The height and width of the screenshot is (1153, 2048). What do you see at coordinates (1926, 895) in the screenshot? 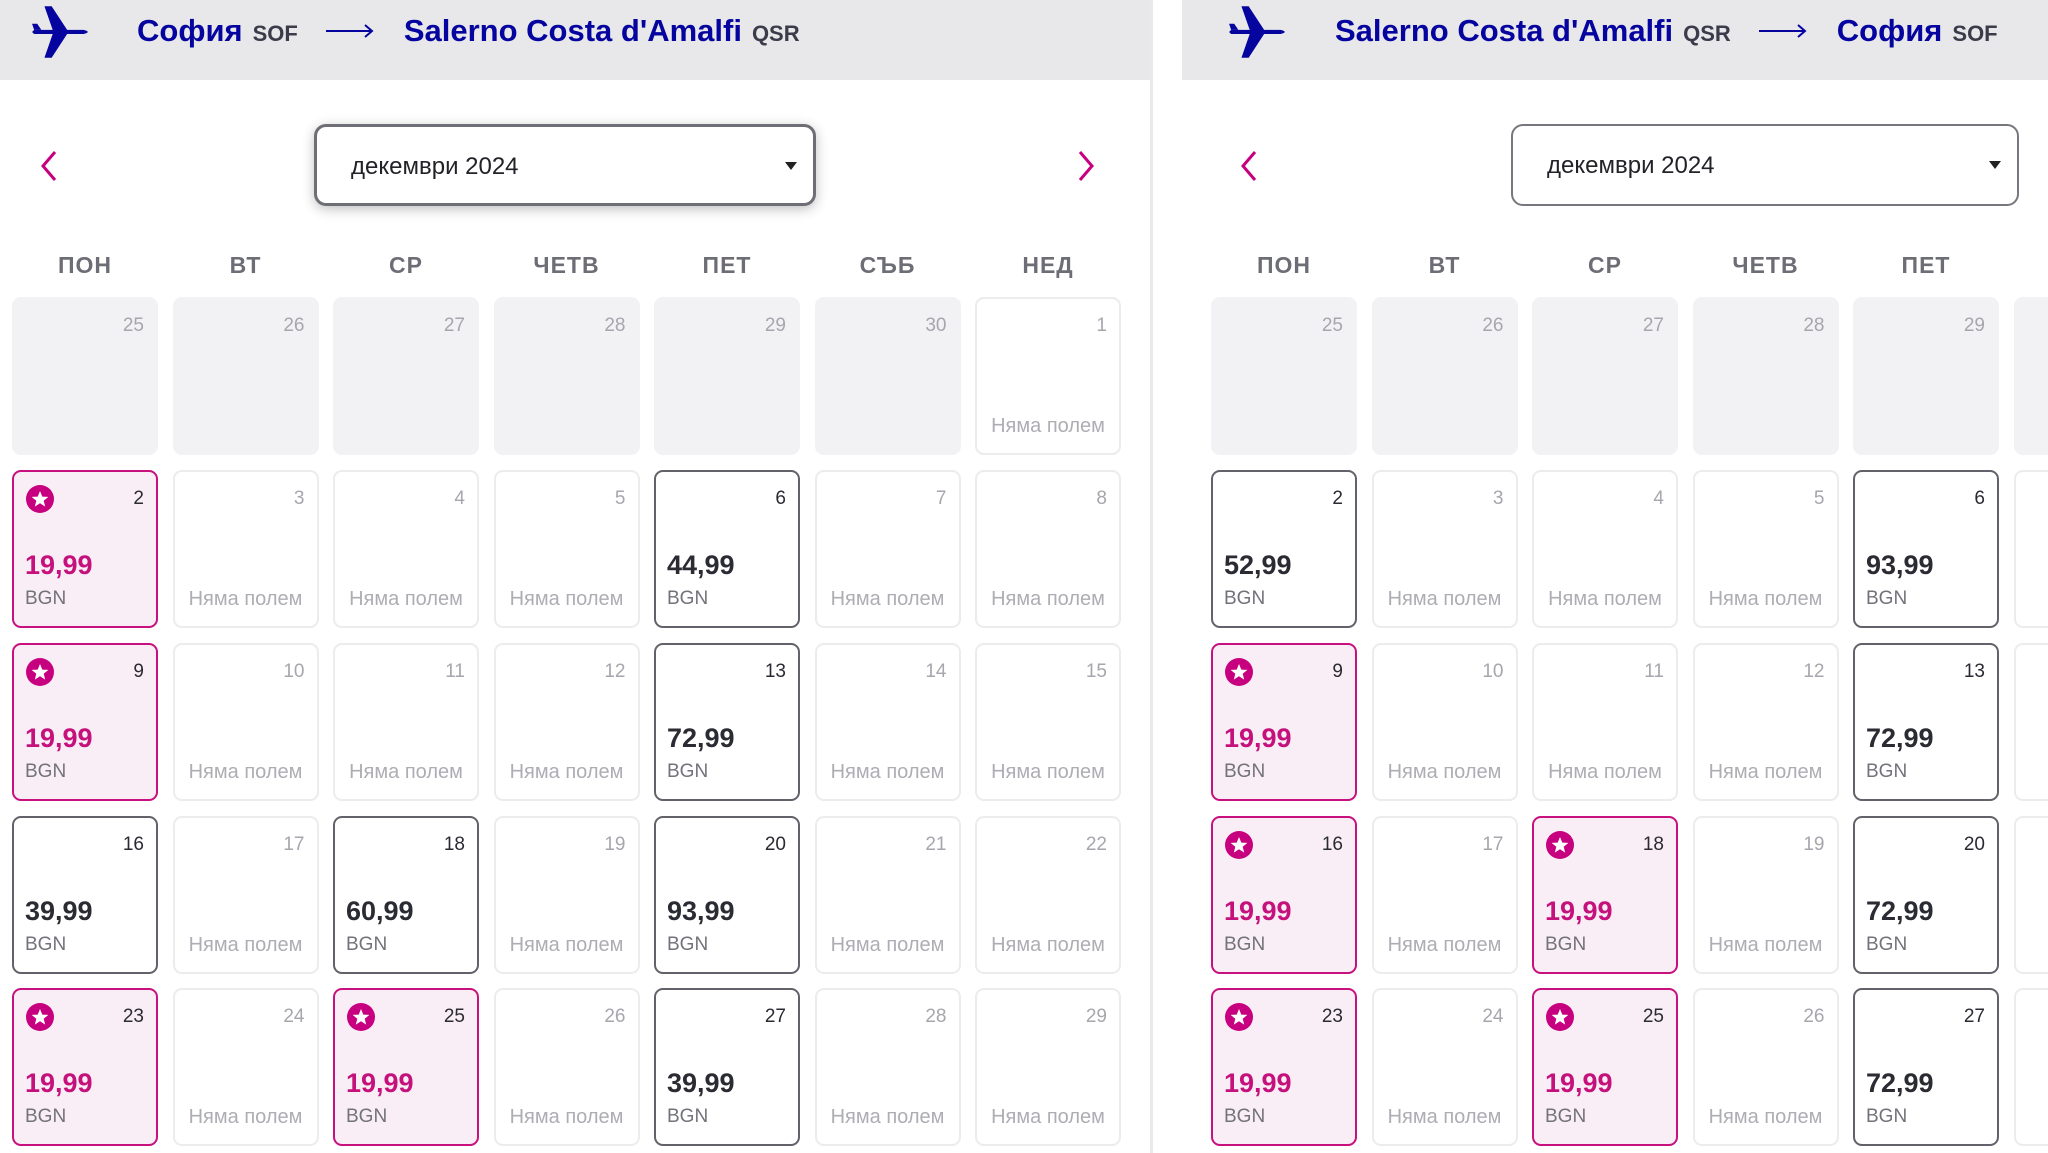
I see `calendar-day-cell: 20 72,99 BGN` at bounding box center [1926, 895].